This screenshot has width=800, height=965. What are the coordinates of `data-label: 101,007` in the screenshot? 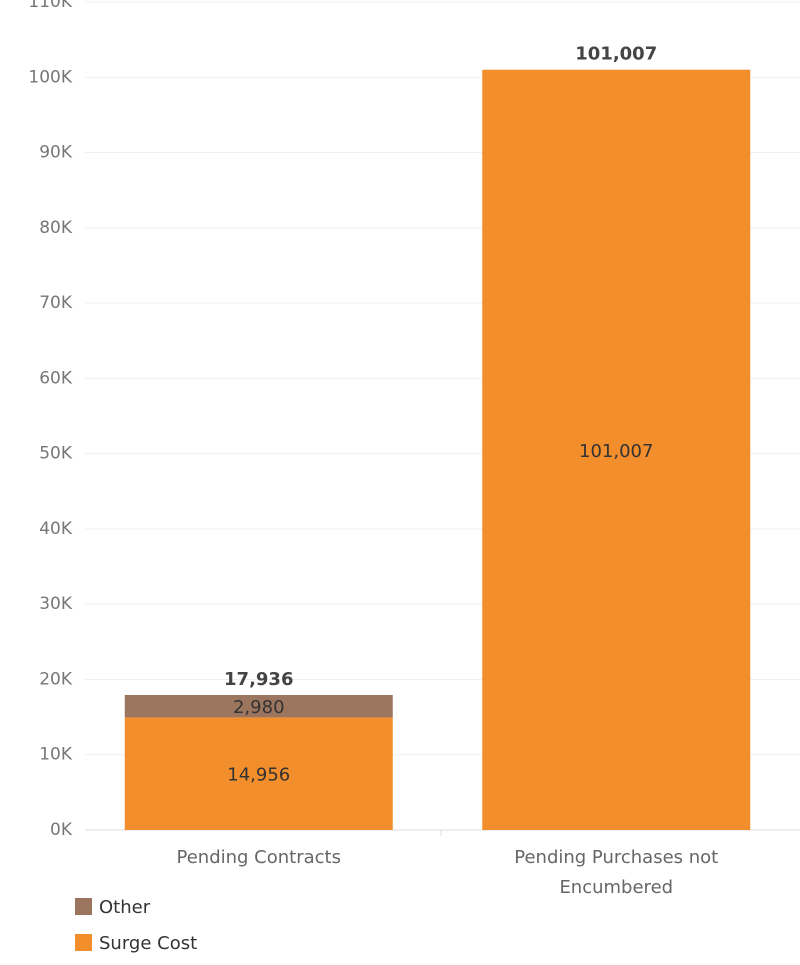 It's located at (616, 451).